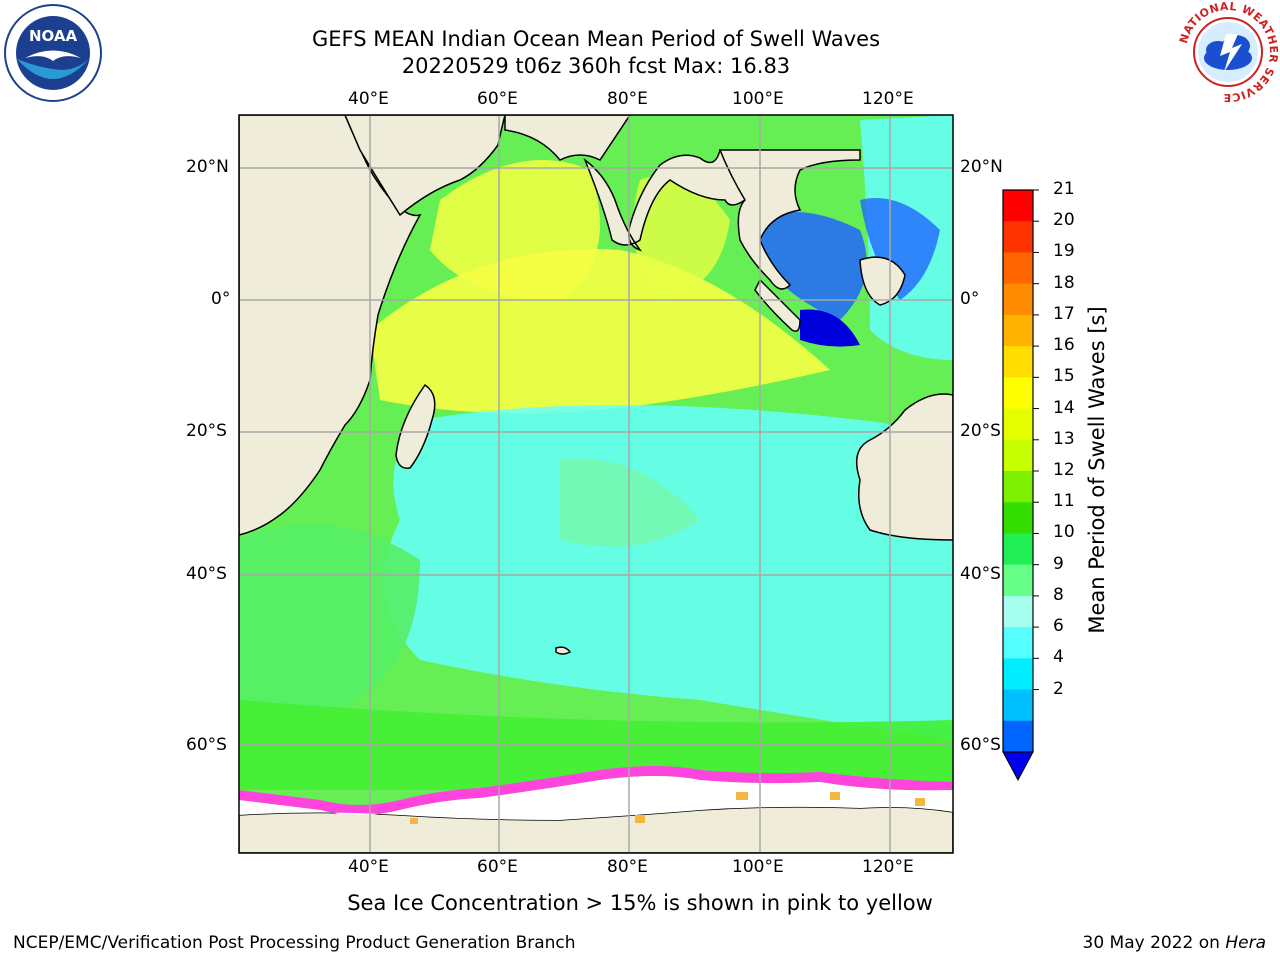 Image resolution: width=1280 pixels, height=960 pixels. I want to click on lat-label-right: 0°, so click(970, 299).